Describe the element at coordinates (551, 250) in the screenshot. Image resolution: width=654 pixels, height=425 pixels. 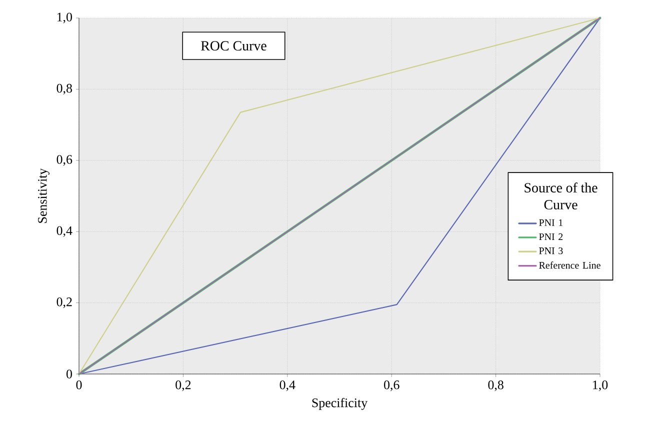
I see `legend-label: PNI 3` at that location.